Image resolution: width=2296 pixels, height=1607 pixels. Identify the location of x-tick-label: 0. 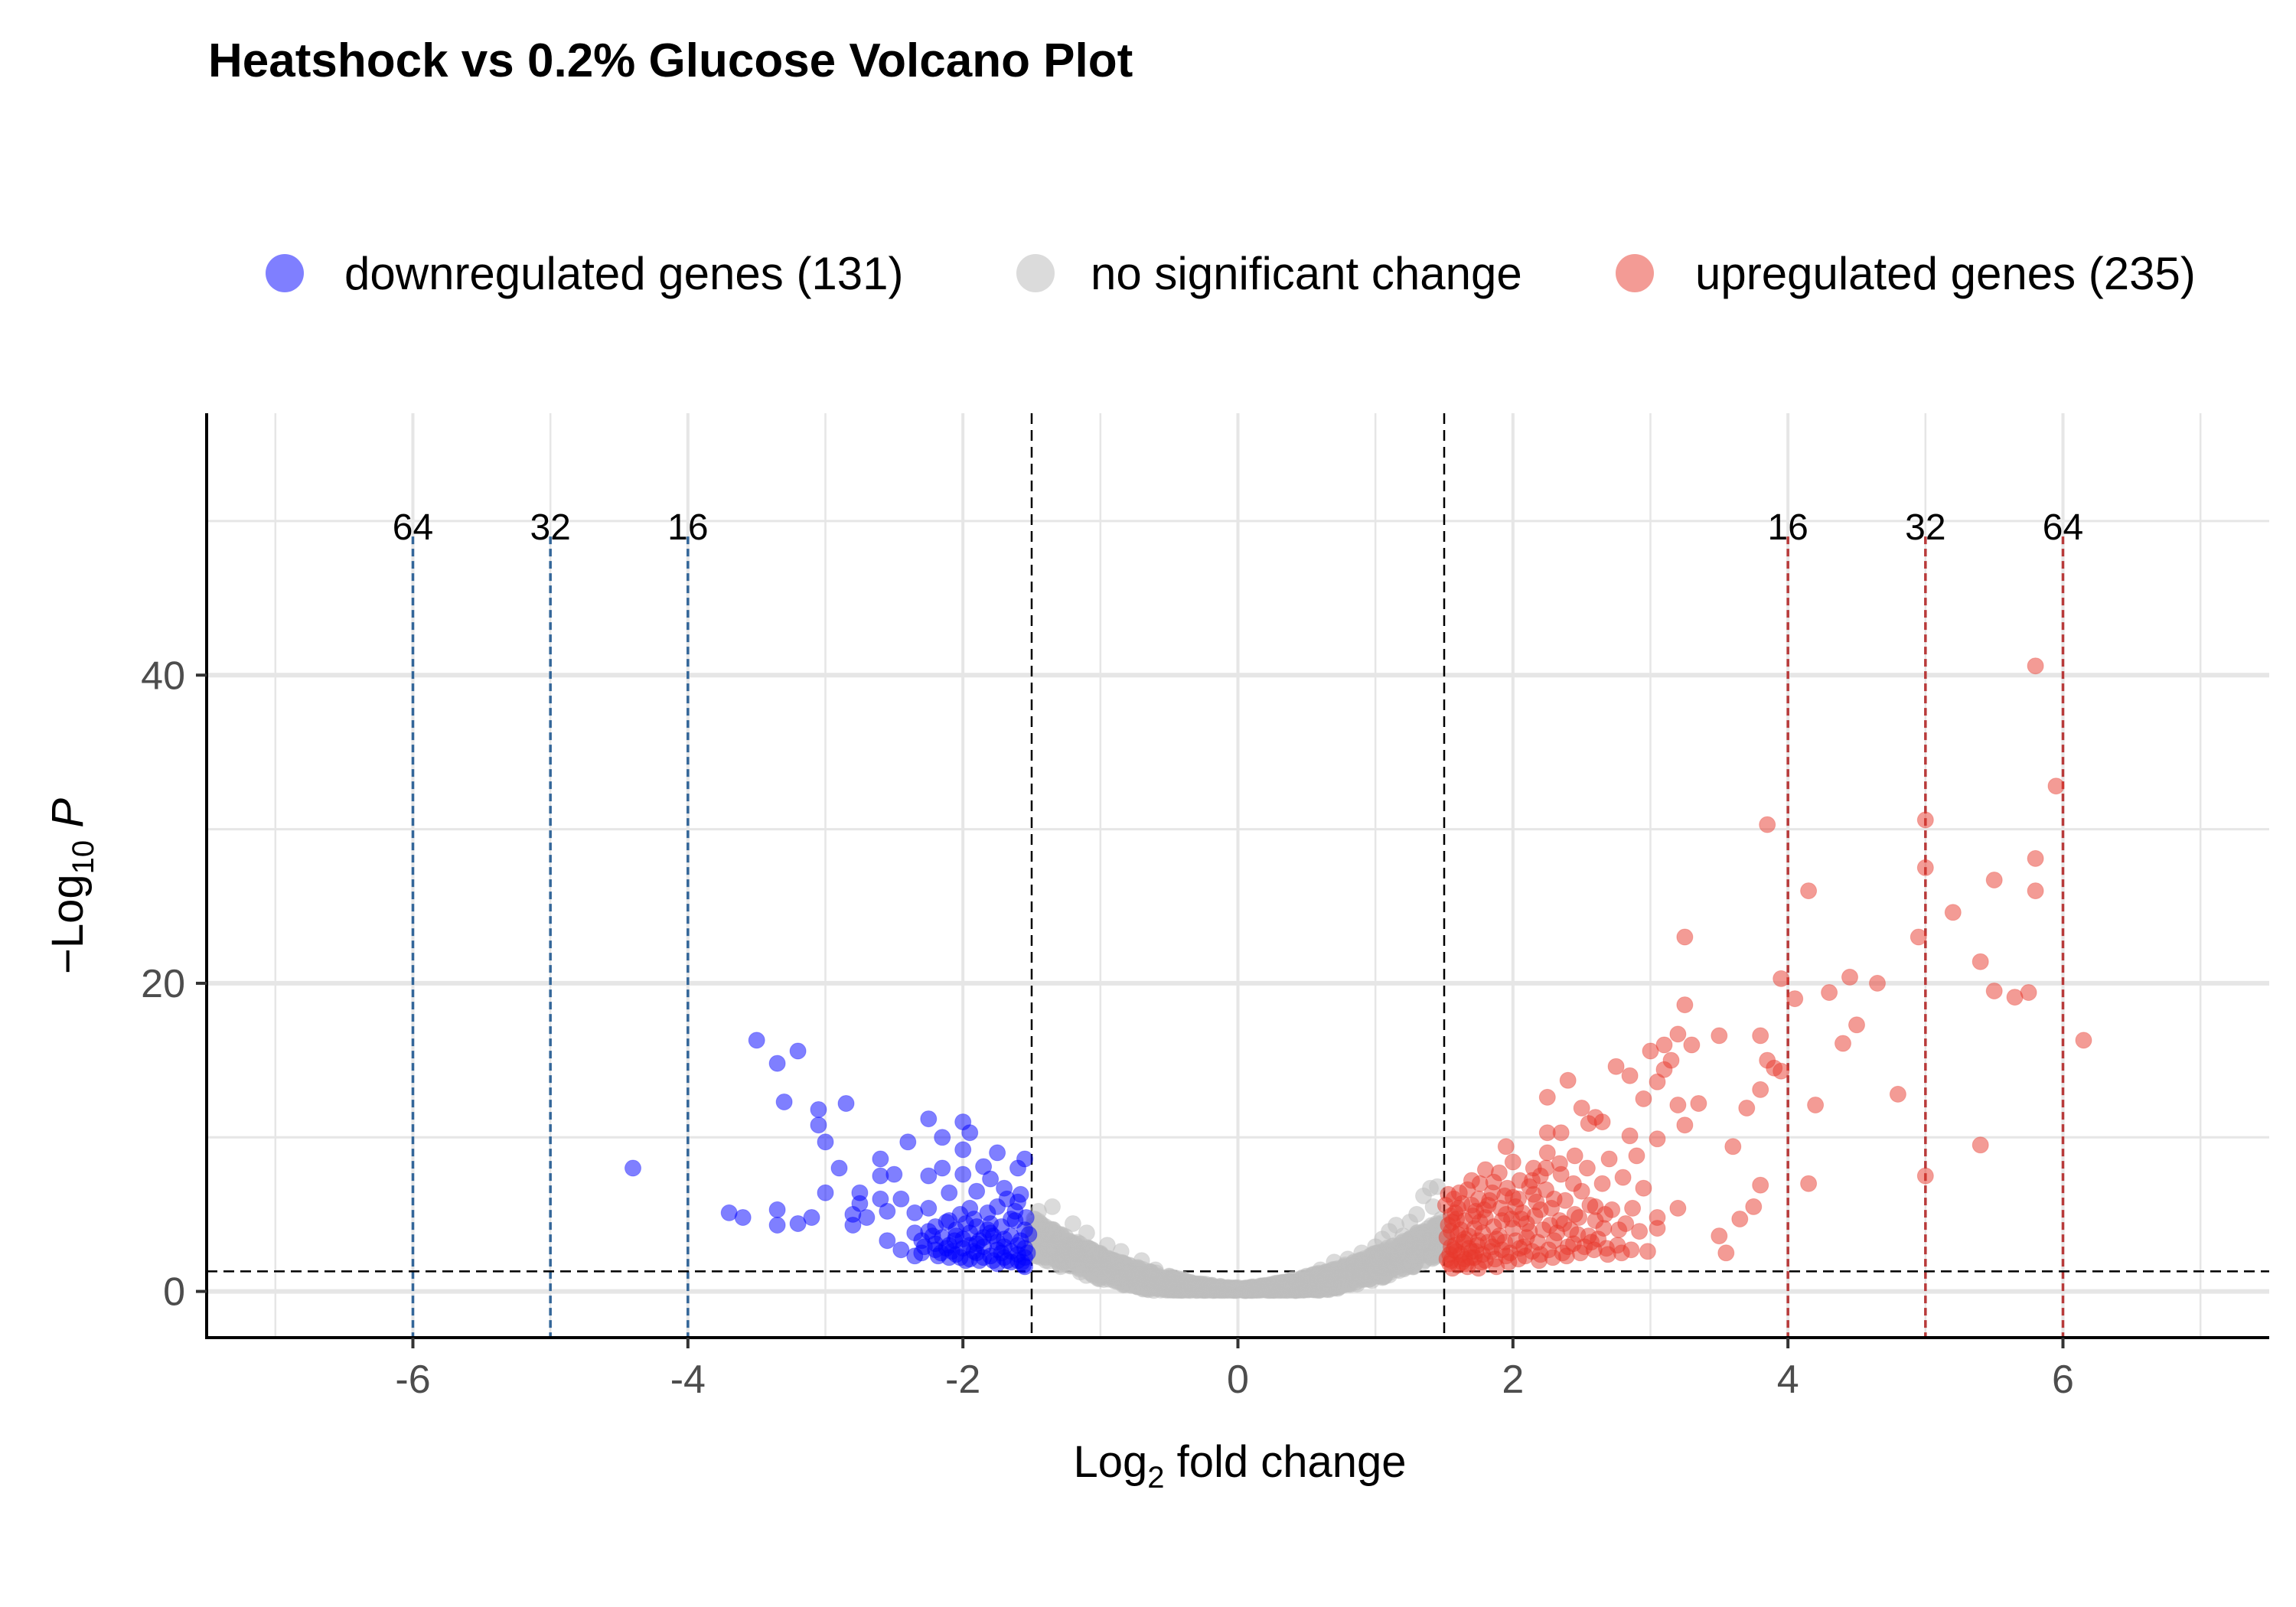
(1238, 1380).